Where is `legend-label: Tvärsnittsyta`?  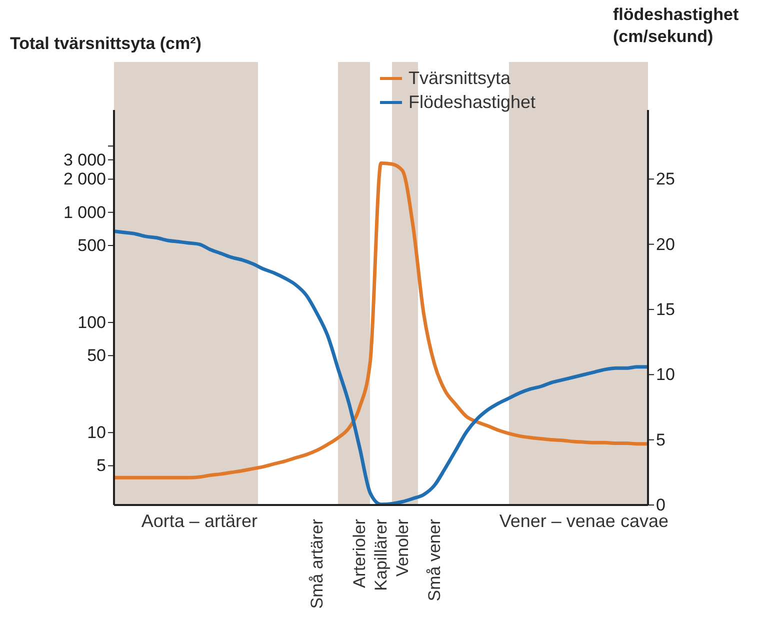
legend-label: Tvärsnittsyta is located at coordinates (459, 78).